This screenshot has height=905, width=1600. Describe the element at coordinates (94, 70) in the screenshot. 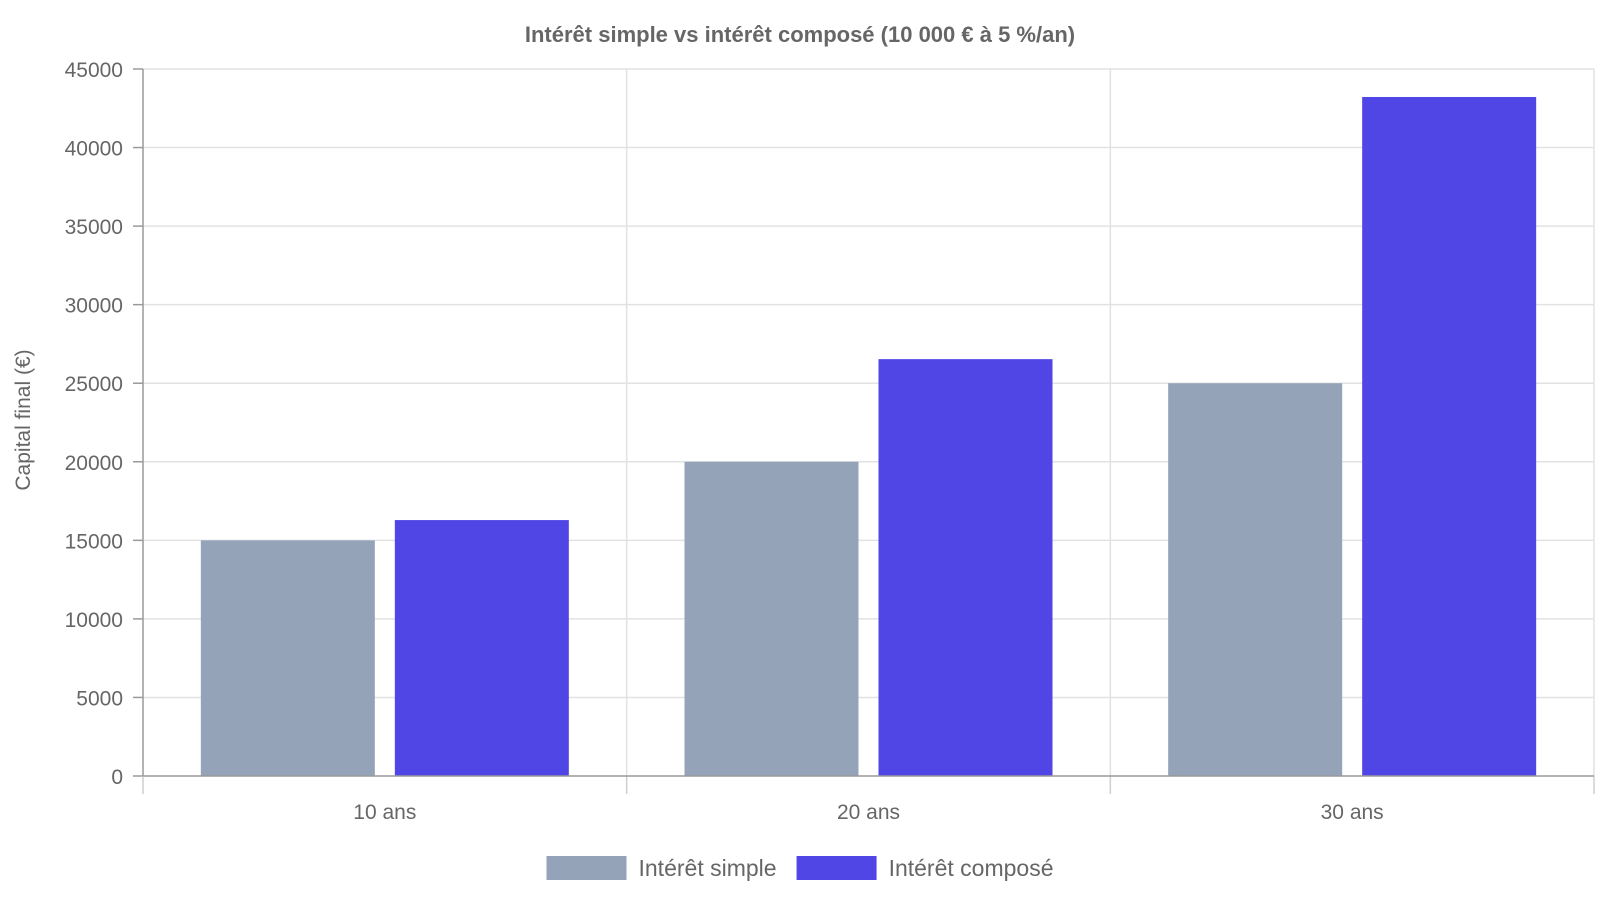

I see `y-tick-label: 45000` at that location.